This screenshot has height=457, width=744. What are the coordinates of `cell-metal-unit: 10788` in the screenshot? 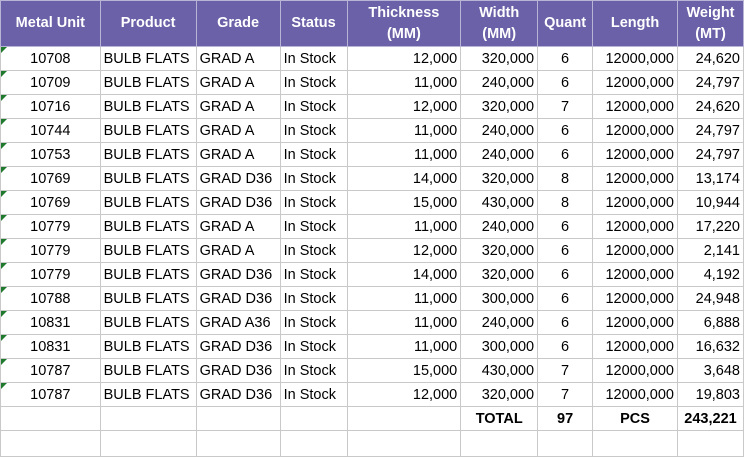 It's located at (50, 298).